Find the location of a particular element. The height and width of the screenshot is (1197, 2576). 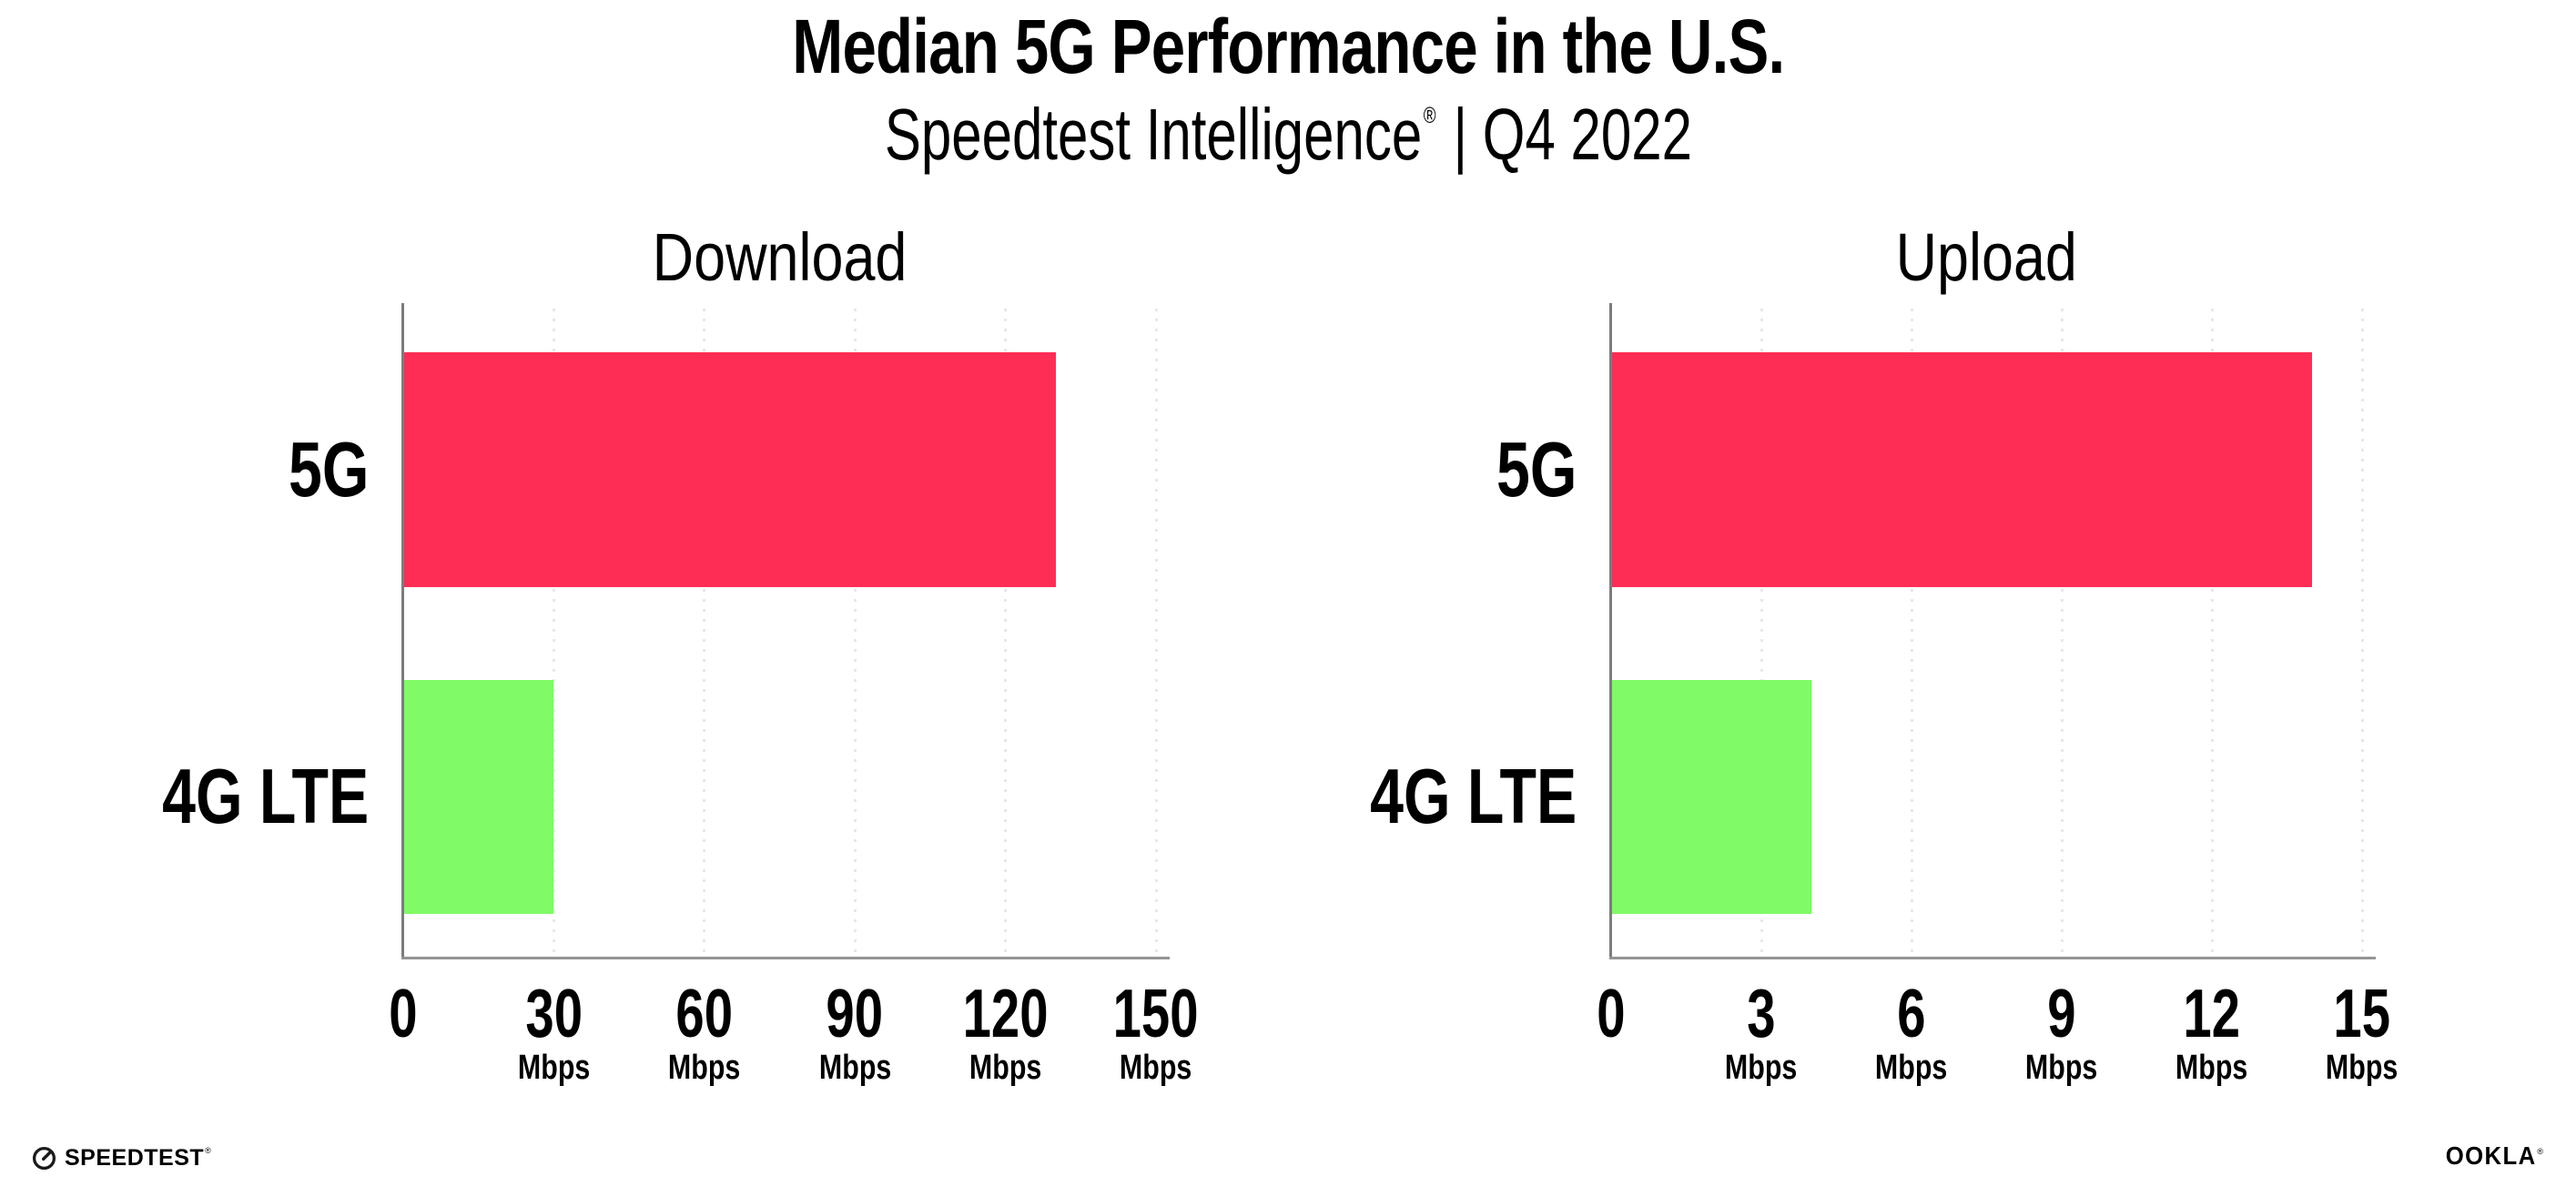

x-tick-label-3: 3 Mbps is located at coordinates (1761, 1033).